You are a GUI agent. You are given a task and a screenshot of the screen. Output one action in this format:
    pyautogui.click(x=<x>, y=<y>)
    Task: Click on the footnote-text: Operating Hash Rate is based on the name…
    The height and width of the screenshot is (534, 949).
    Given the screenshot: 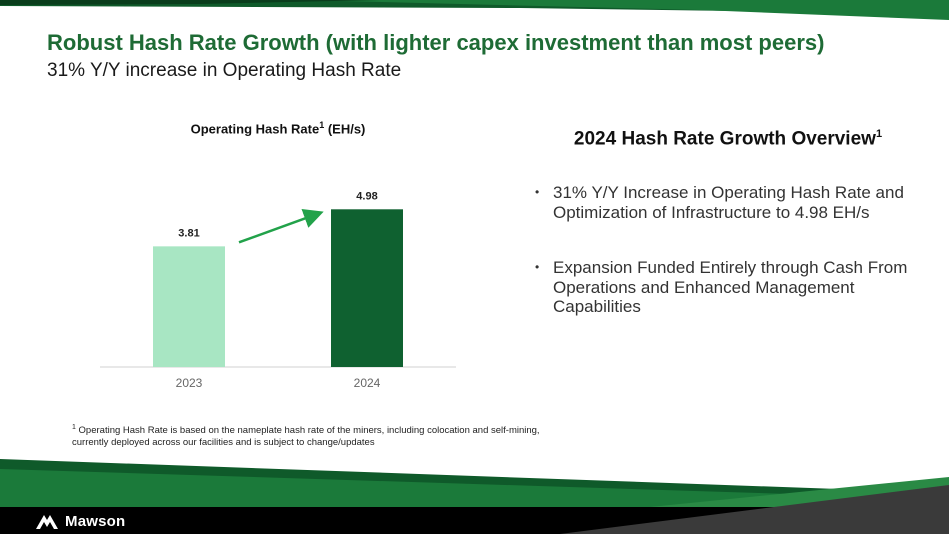 What is the action you would take?
    pyautogui.click(x=306, y=437)
    